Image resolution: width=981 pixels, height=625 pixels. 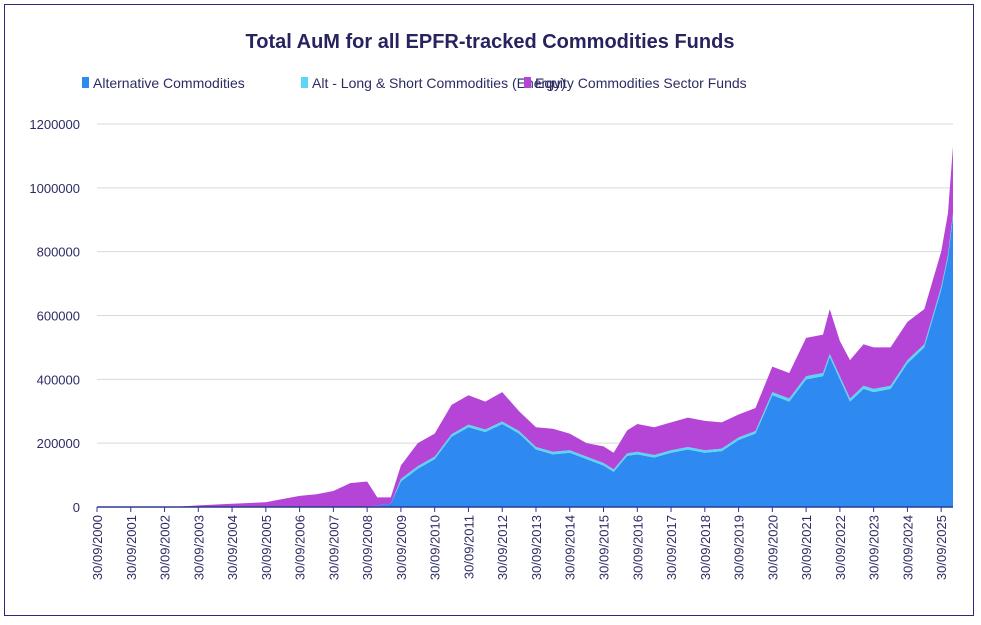 What do you see at coordinates (536, 547) in the screenshot?
I see `x-tick-label: 30/09/2013` at bounding box center [536, 547].